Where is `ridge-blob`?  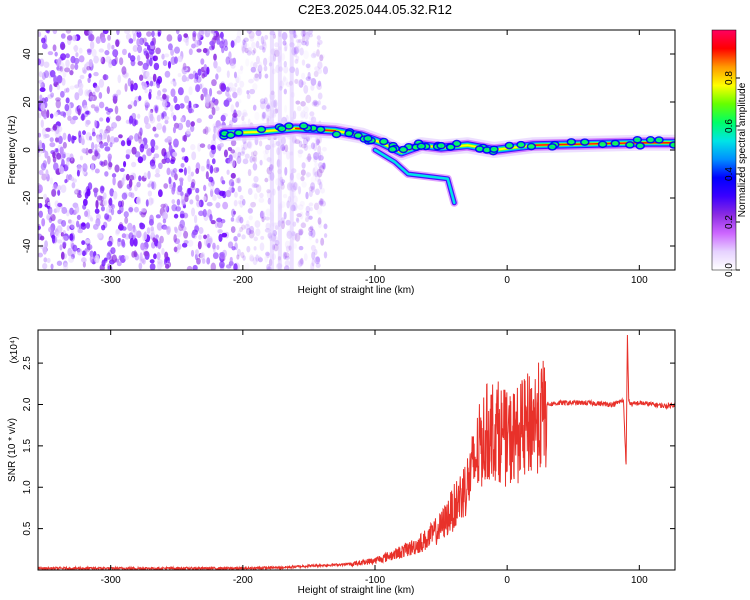
ridge-blob is located at coordinates (320, 129).